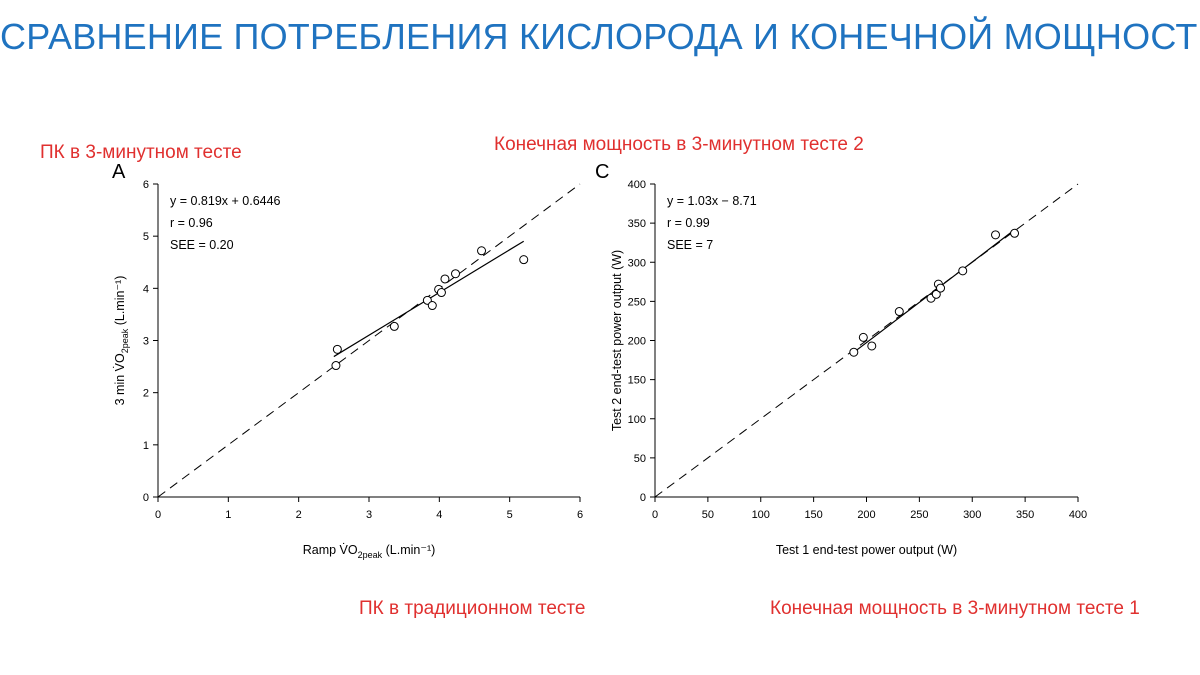  What do you see at coordinates (972, 515) in the screenshot?
I see `x-tick-label: 300` at bounding box center [972, 515].